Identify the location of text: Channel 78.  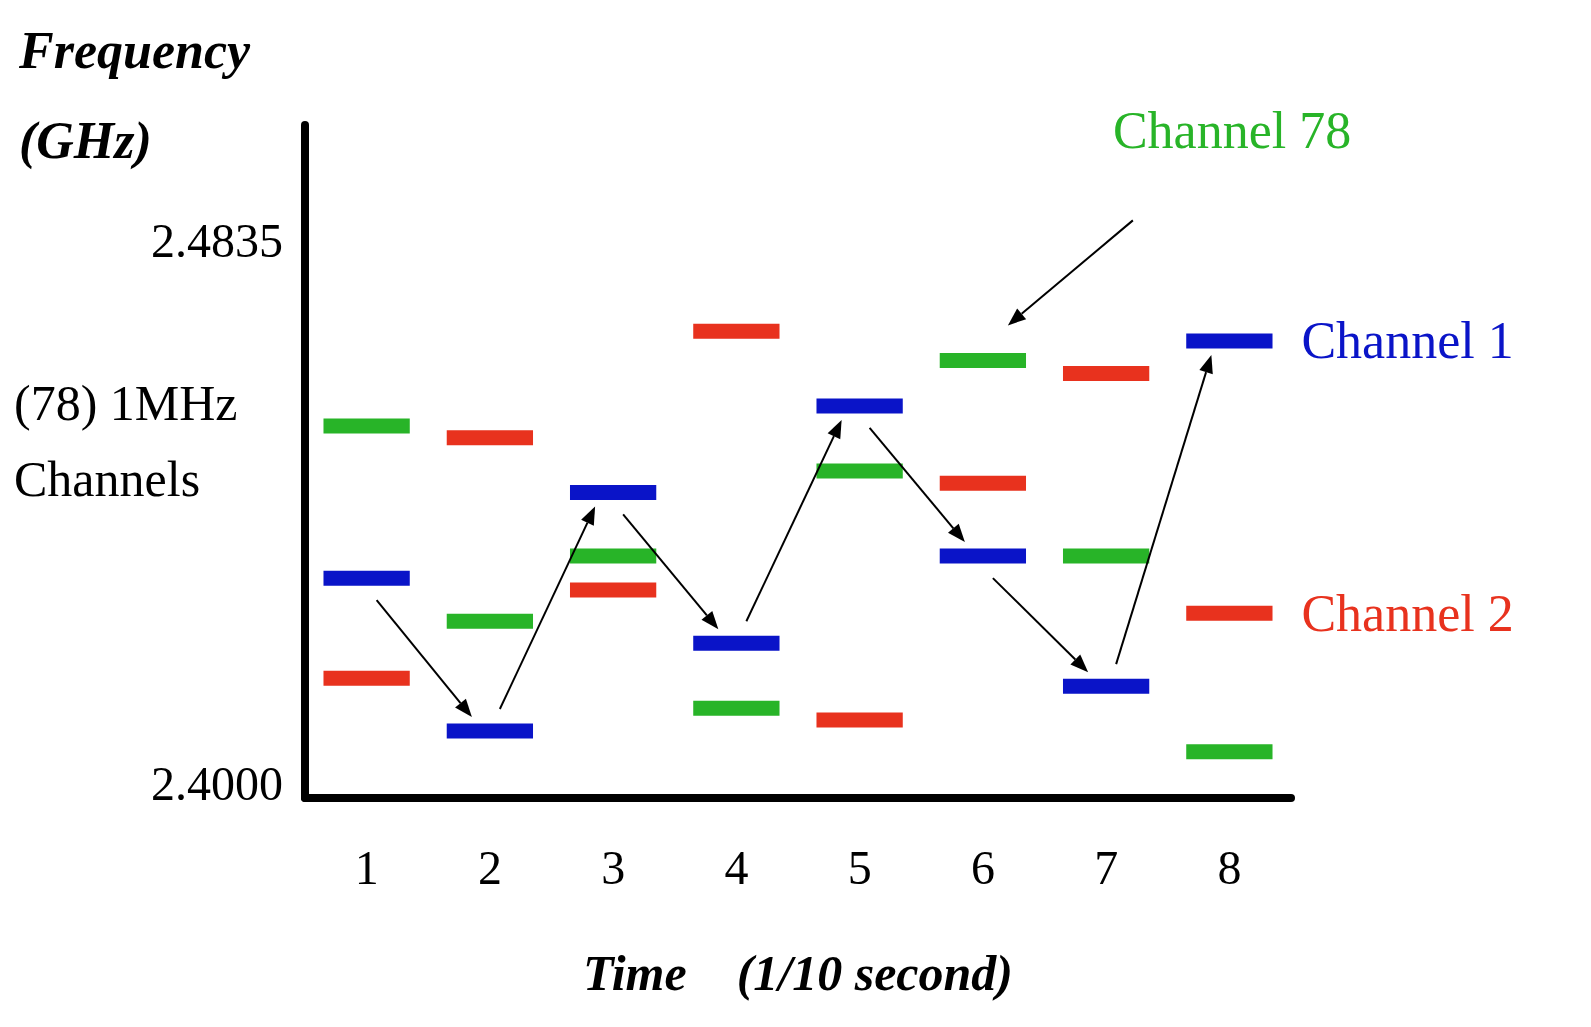
(1232, 130).